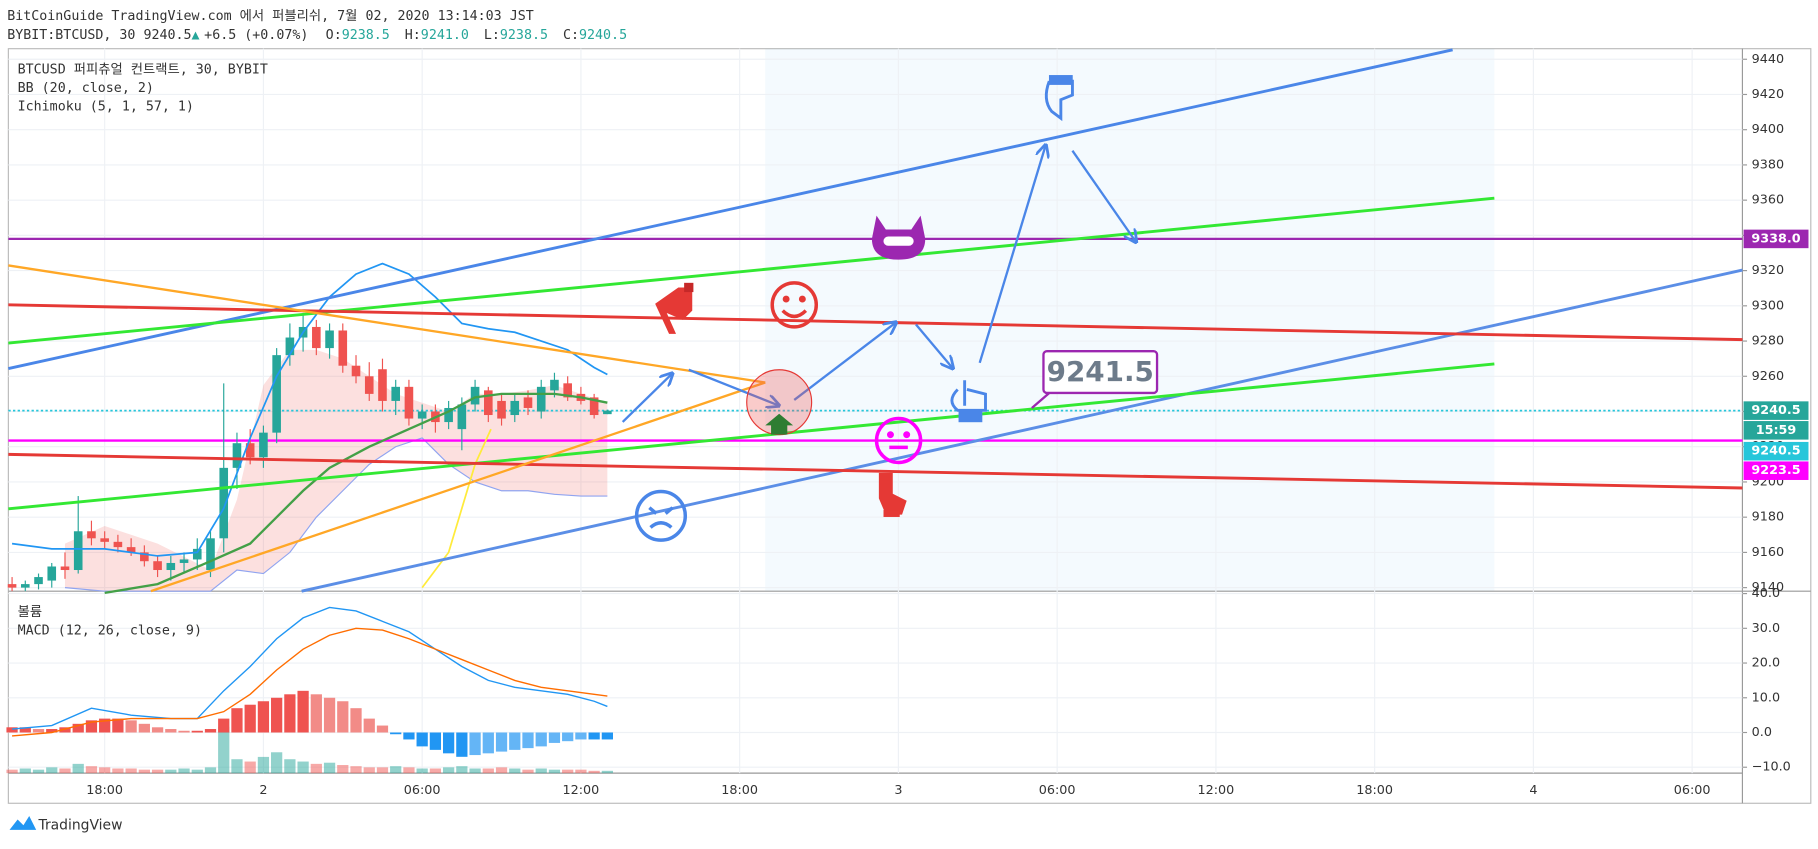 The image size is (1818, 849). What do you see at coordinates (1768, 517) in the screenshot?
I see `y-tick-label: 9180` at bounding box center [1768, 517].